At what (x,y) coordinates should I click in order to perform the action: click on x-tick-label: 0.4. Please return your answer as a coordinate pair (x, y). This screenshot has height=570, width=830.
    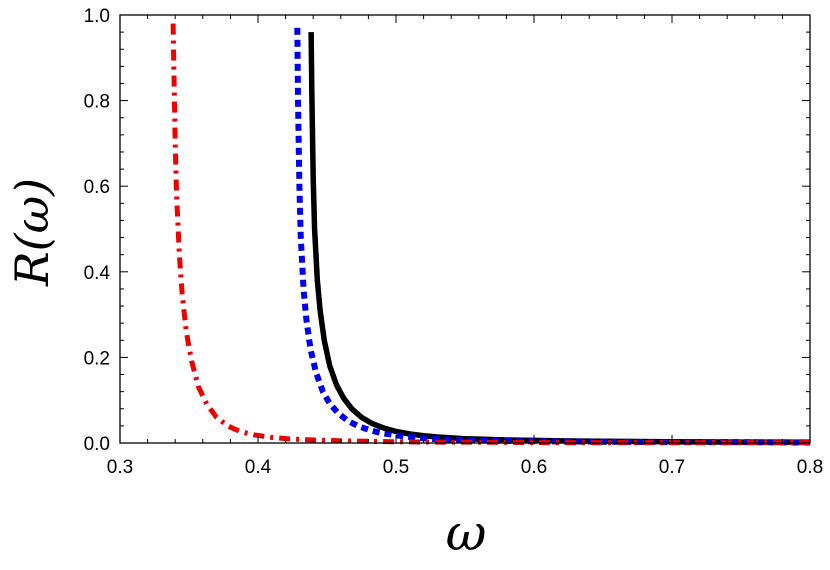
    Looking at the image, I should click on (258, 467).